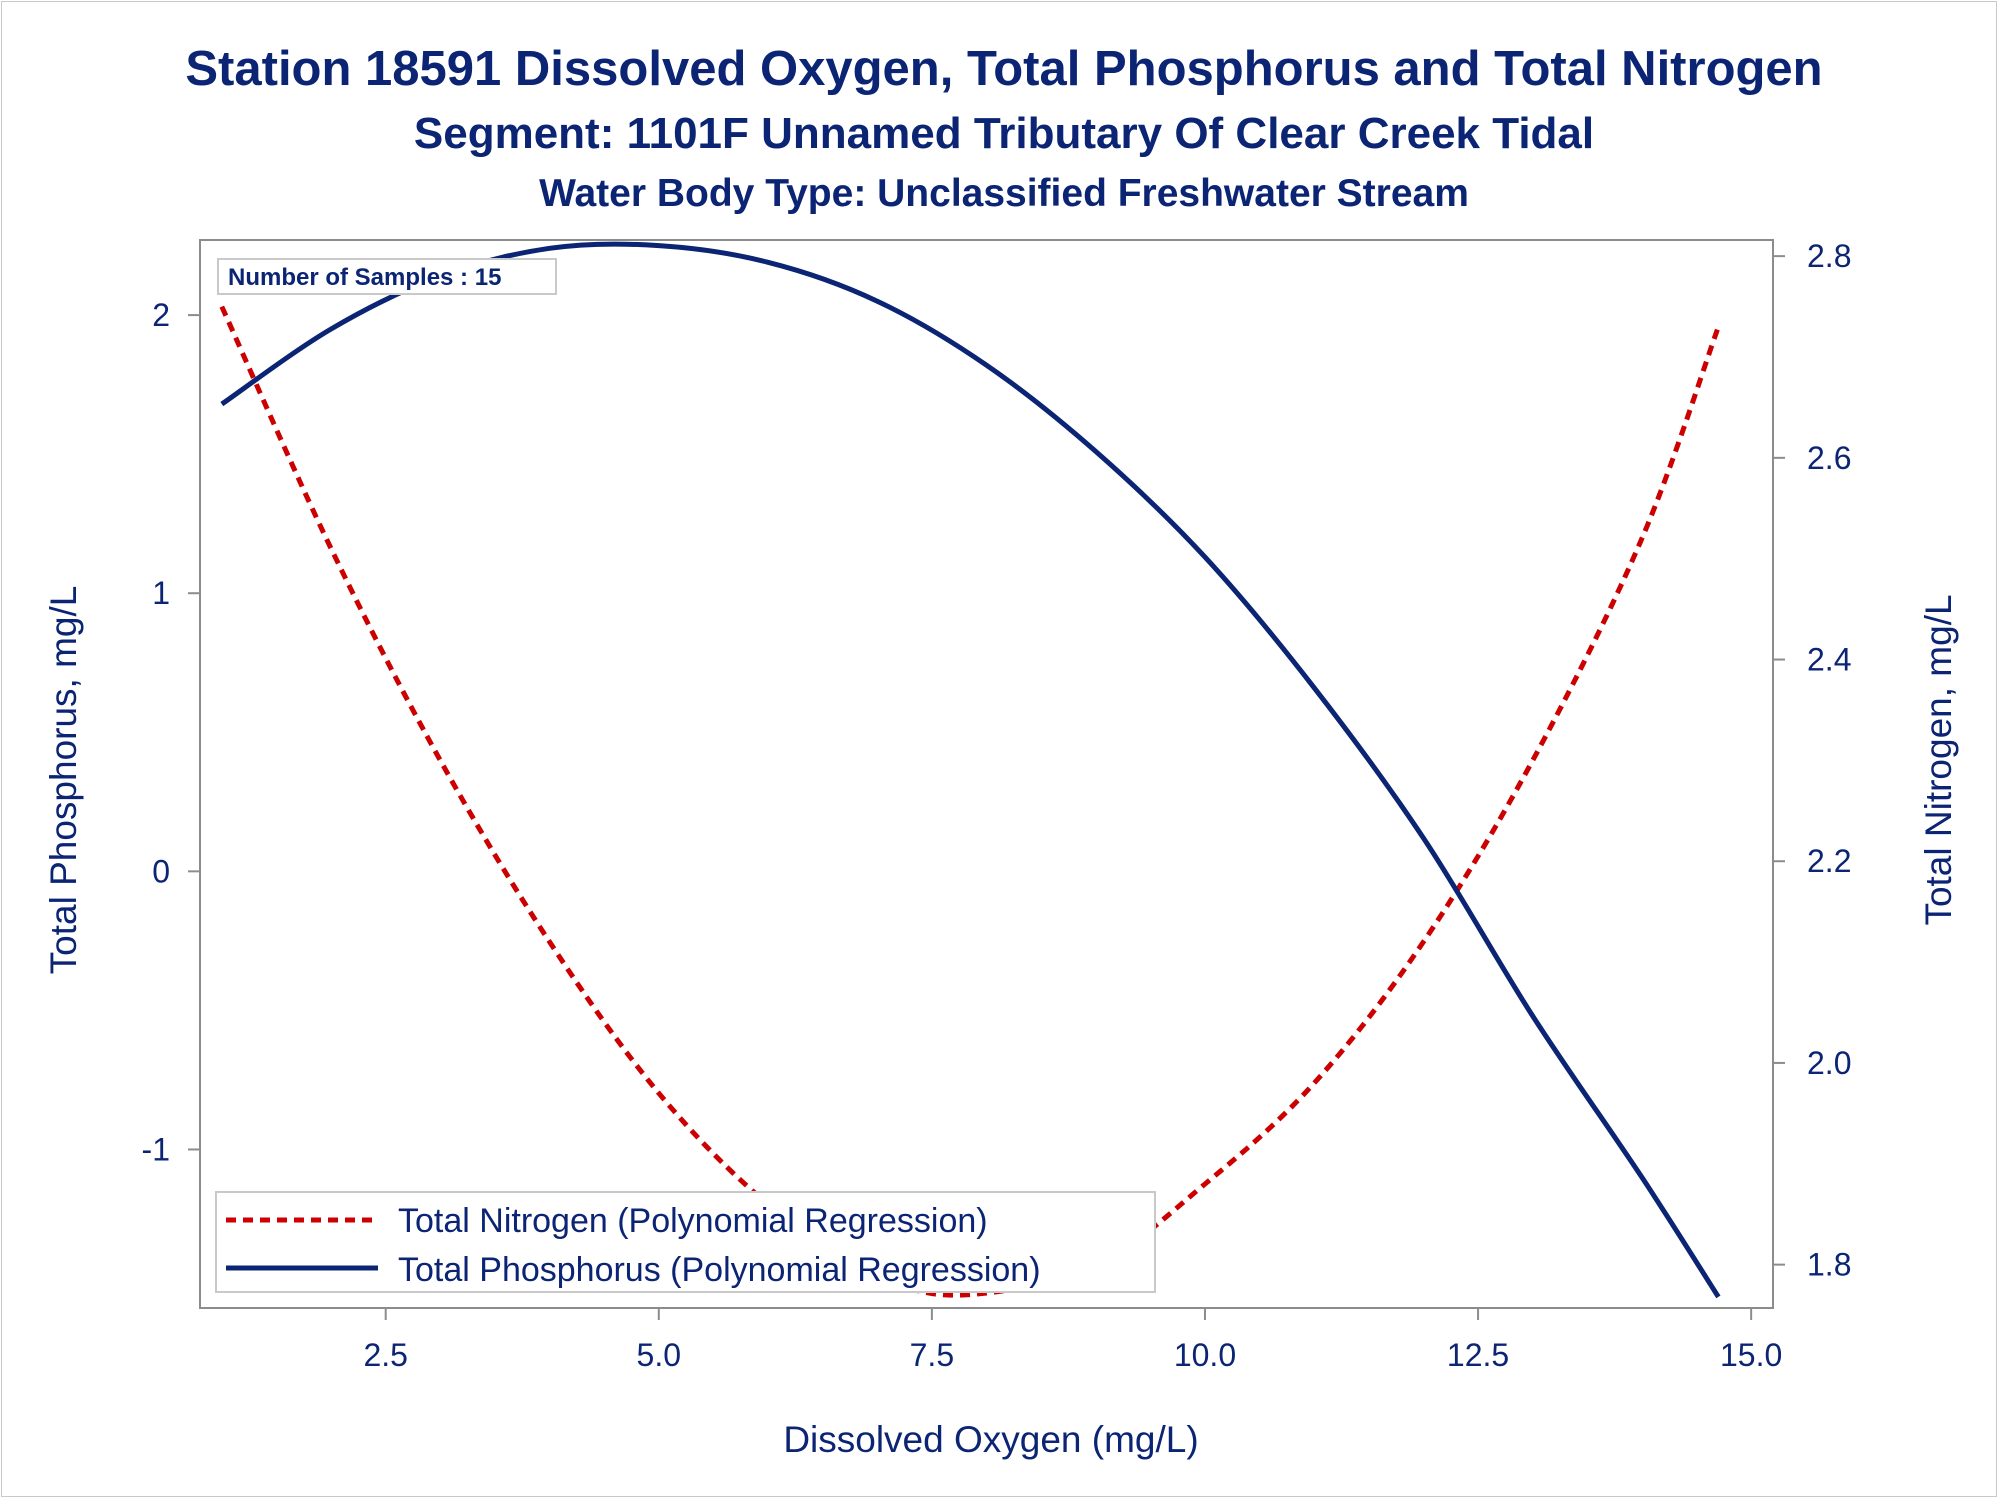 The height and width of the screenshot is (1500, 2000). What do you see at coordinates (1829, 256) in the screenshot?
I see `y-right-tick-label: 2.8` at bounding box center [1829, 256].